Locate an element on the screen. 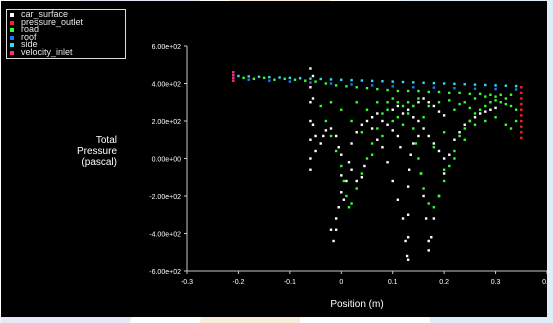 Image resolution: width=553 pixels, height=323 pixels. legend-label: side is located at coordinates (29, 44).